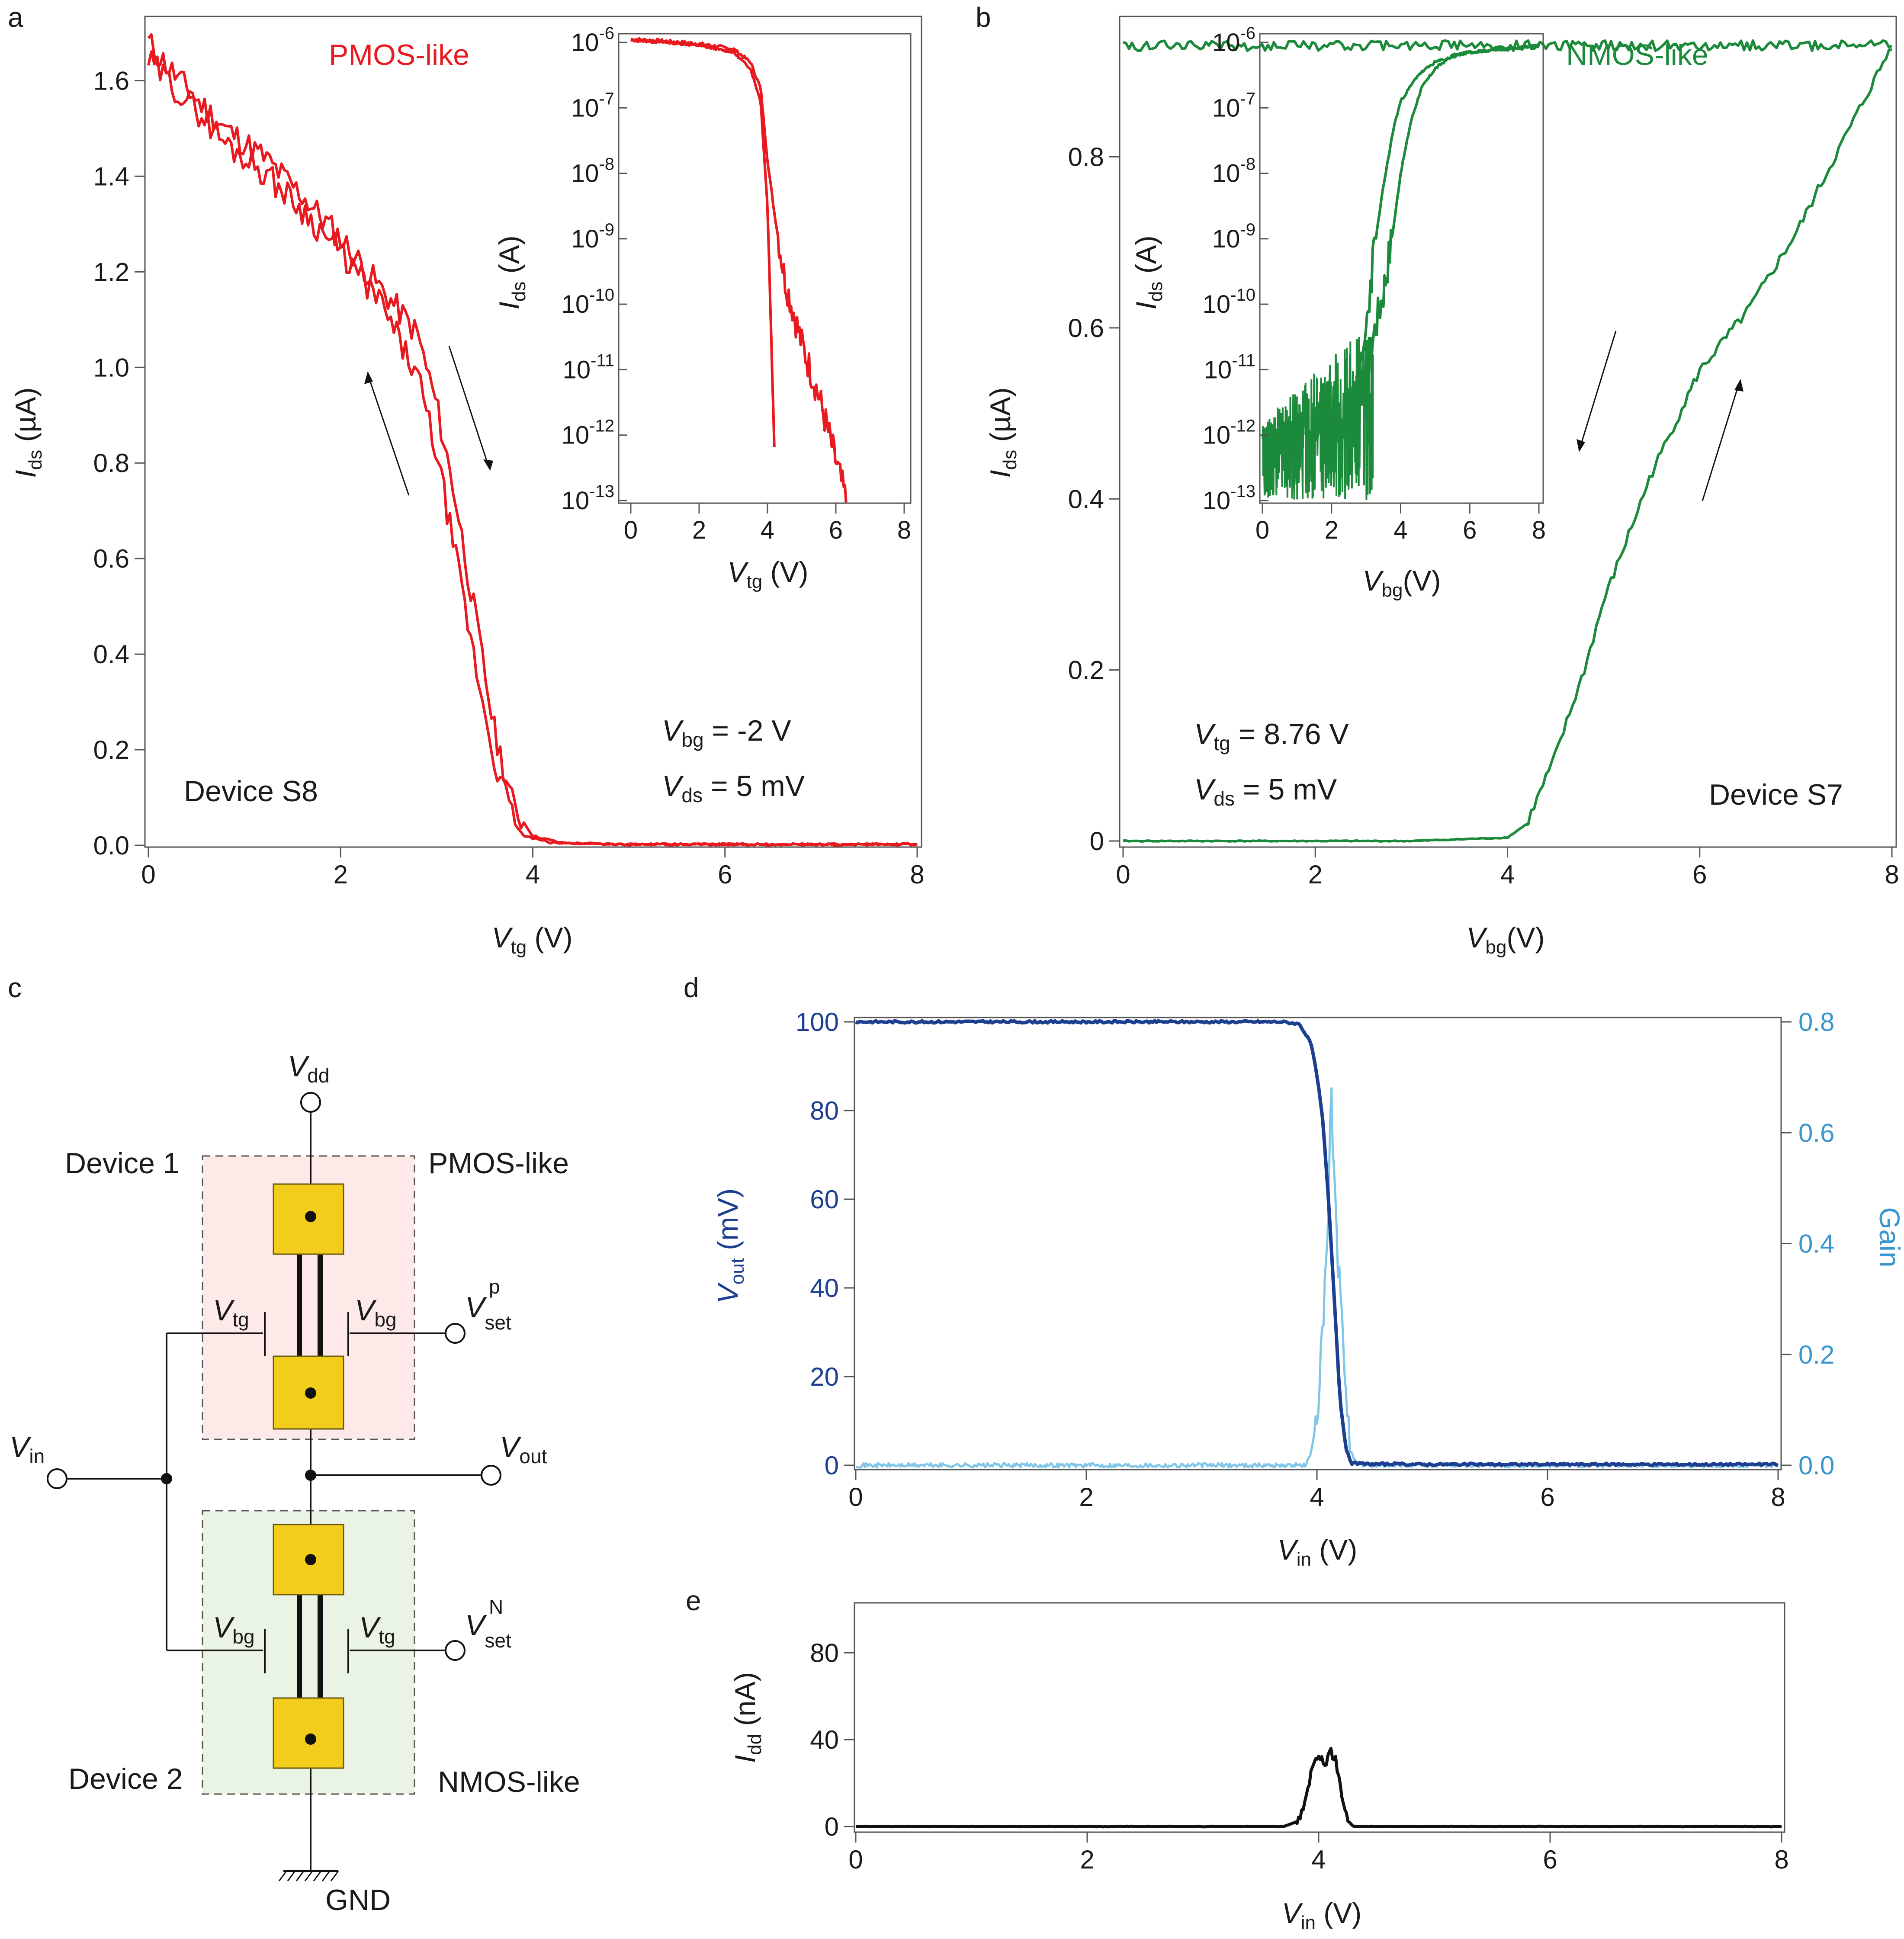  Describe the element at coordinates (311, 1475) in the screenshot. I see `vout-junction` at that location.